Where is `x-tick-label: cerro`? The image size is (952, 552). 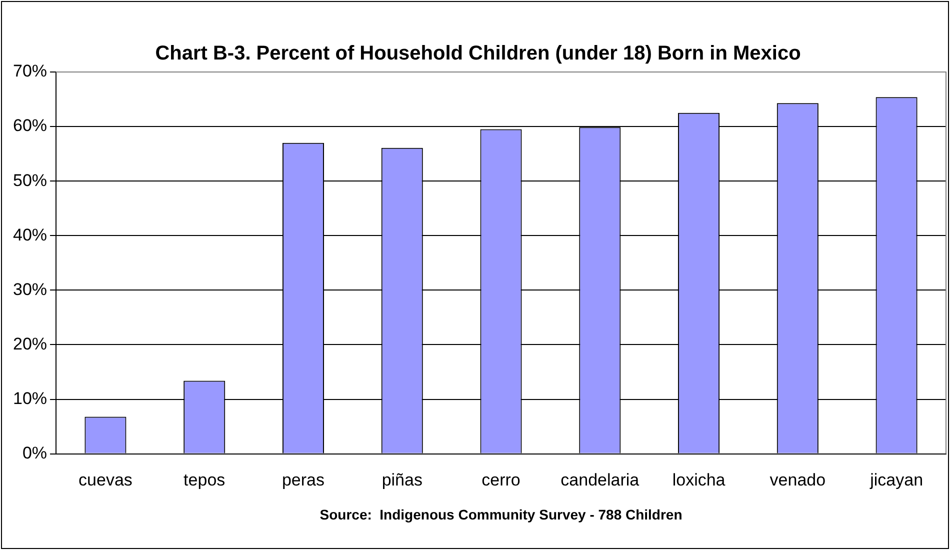 x-tick-label: cerro is located at coordinates (501, 480).